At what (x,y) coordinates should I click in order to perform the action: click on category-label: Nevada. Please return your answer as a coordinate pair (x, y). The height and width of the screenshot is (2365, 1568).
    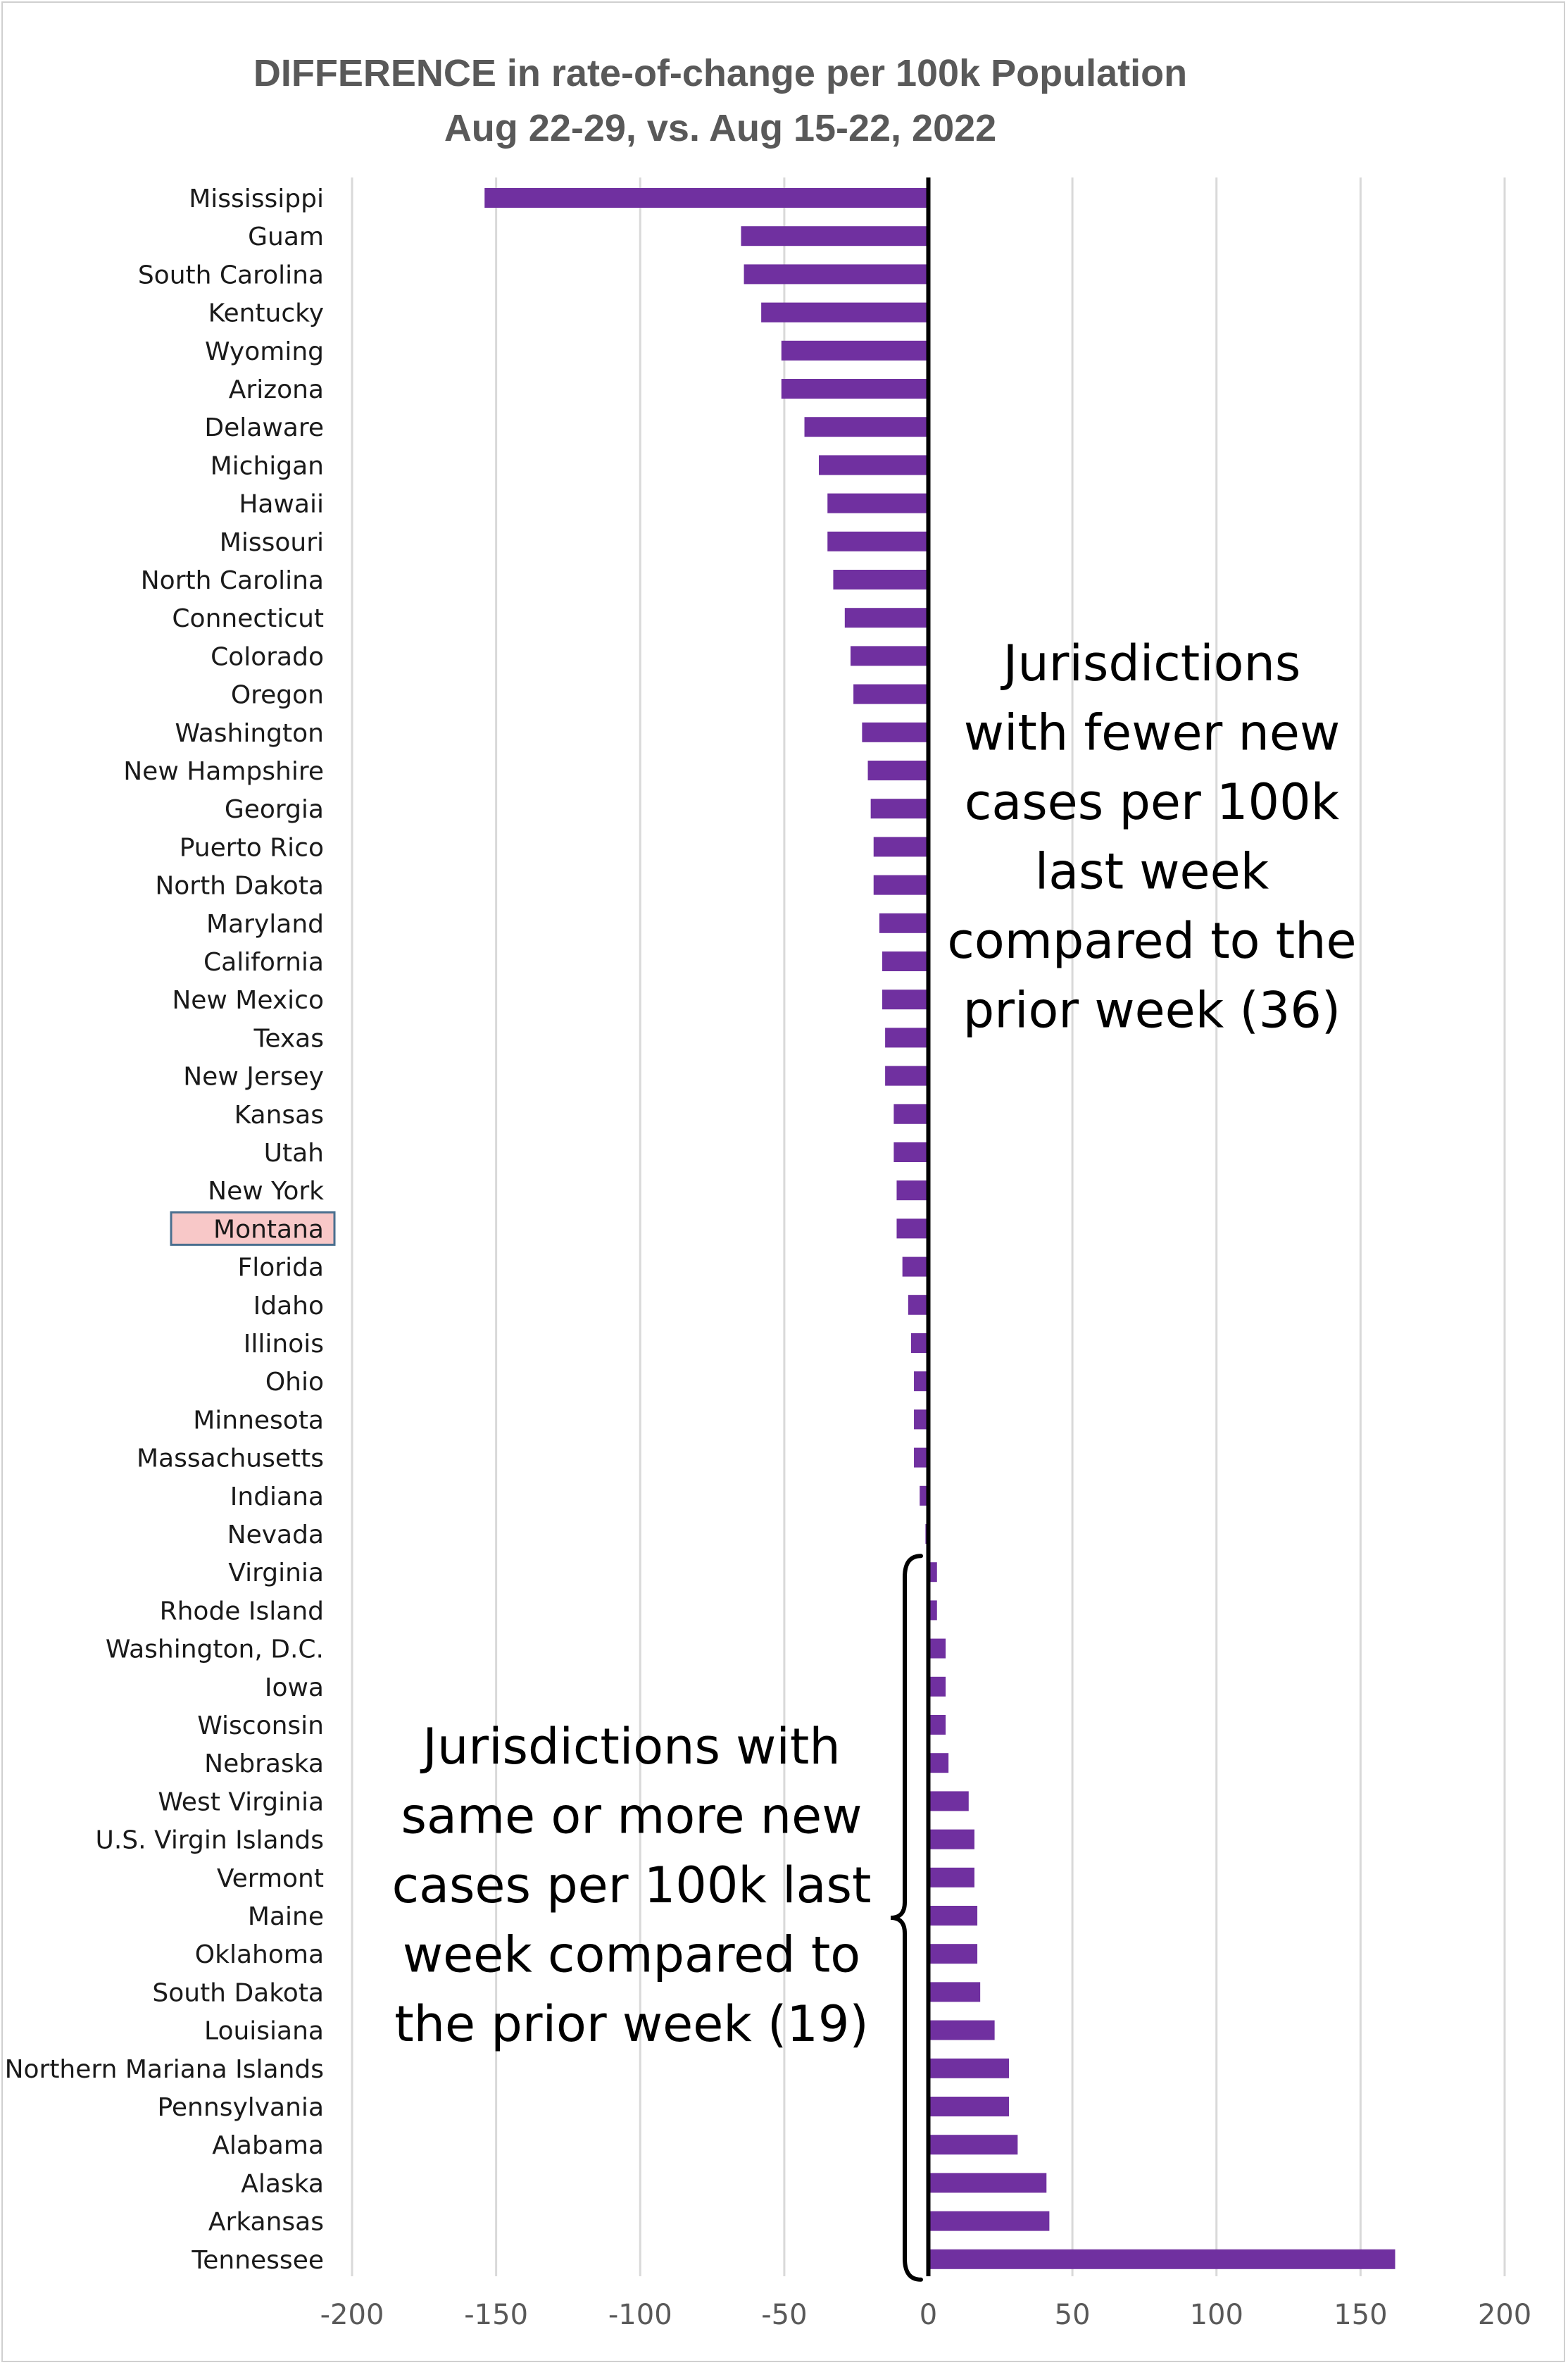
    Looking at the image, I should click on (275, 1535).